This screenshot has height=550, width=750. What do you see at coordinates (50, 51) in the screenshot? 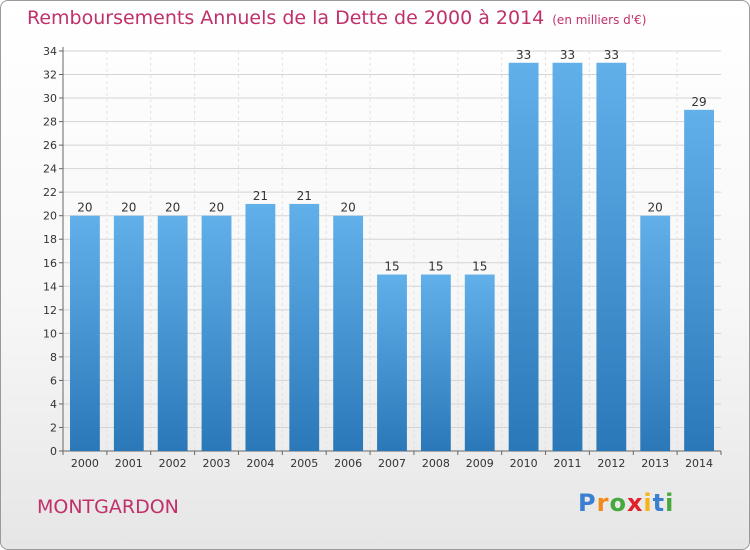
I see `y-tick-label: 34` at bounding box center [50, 51].